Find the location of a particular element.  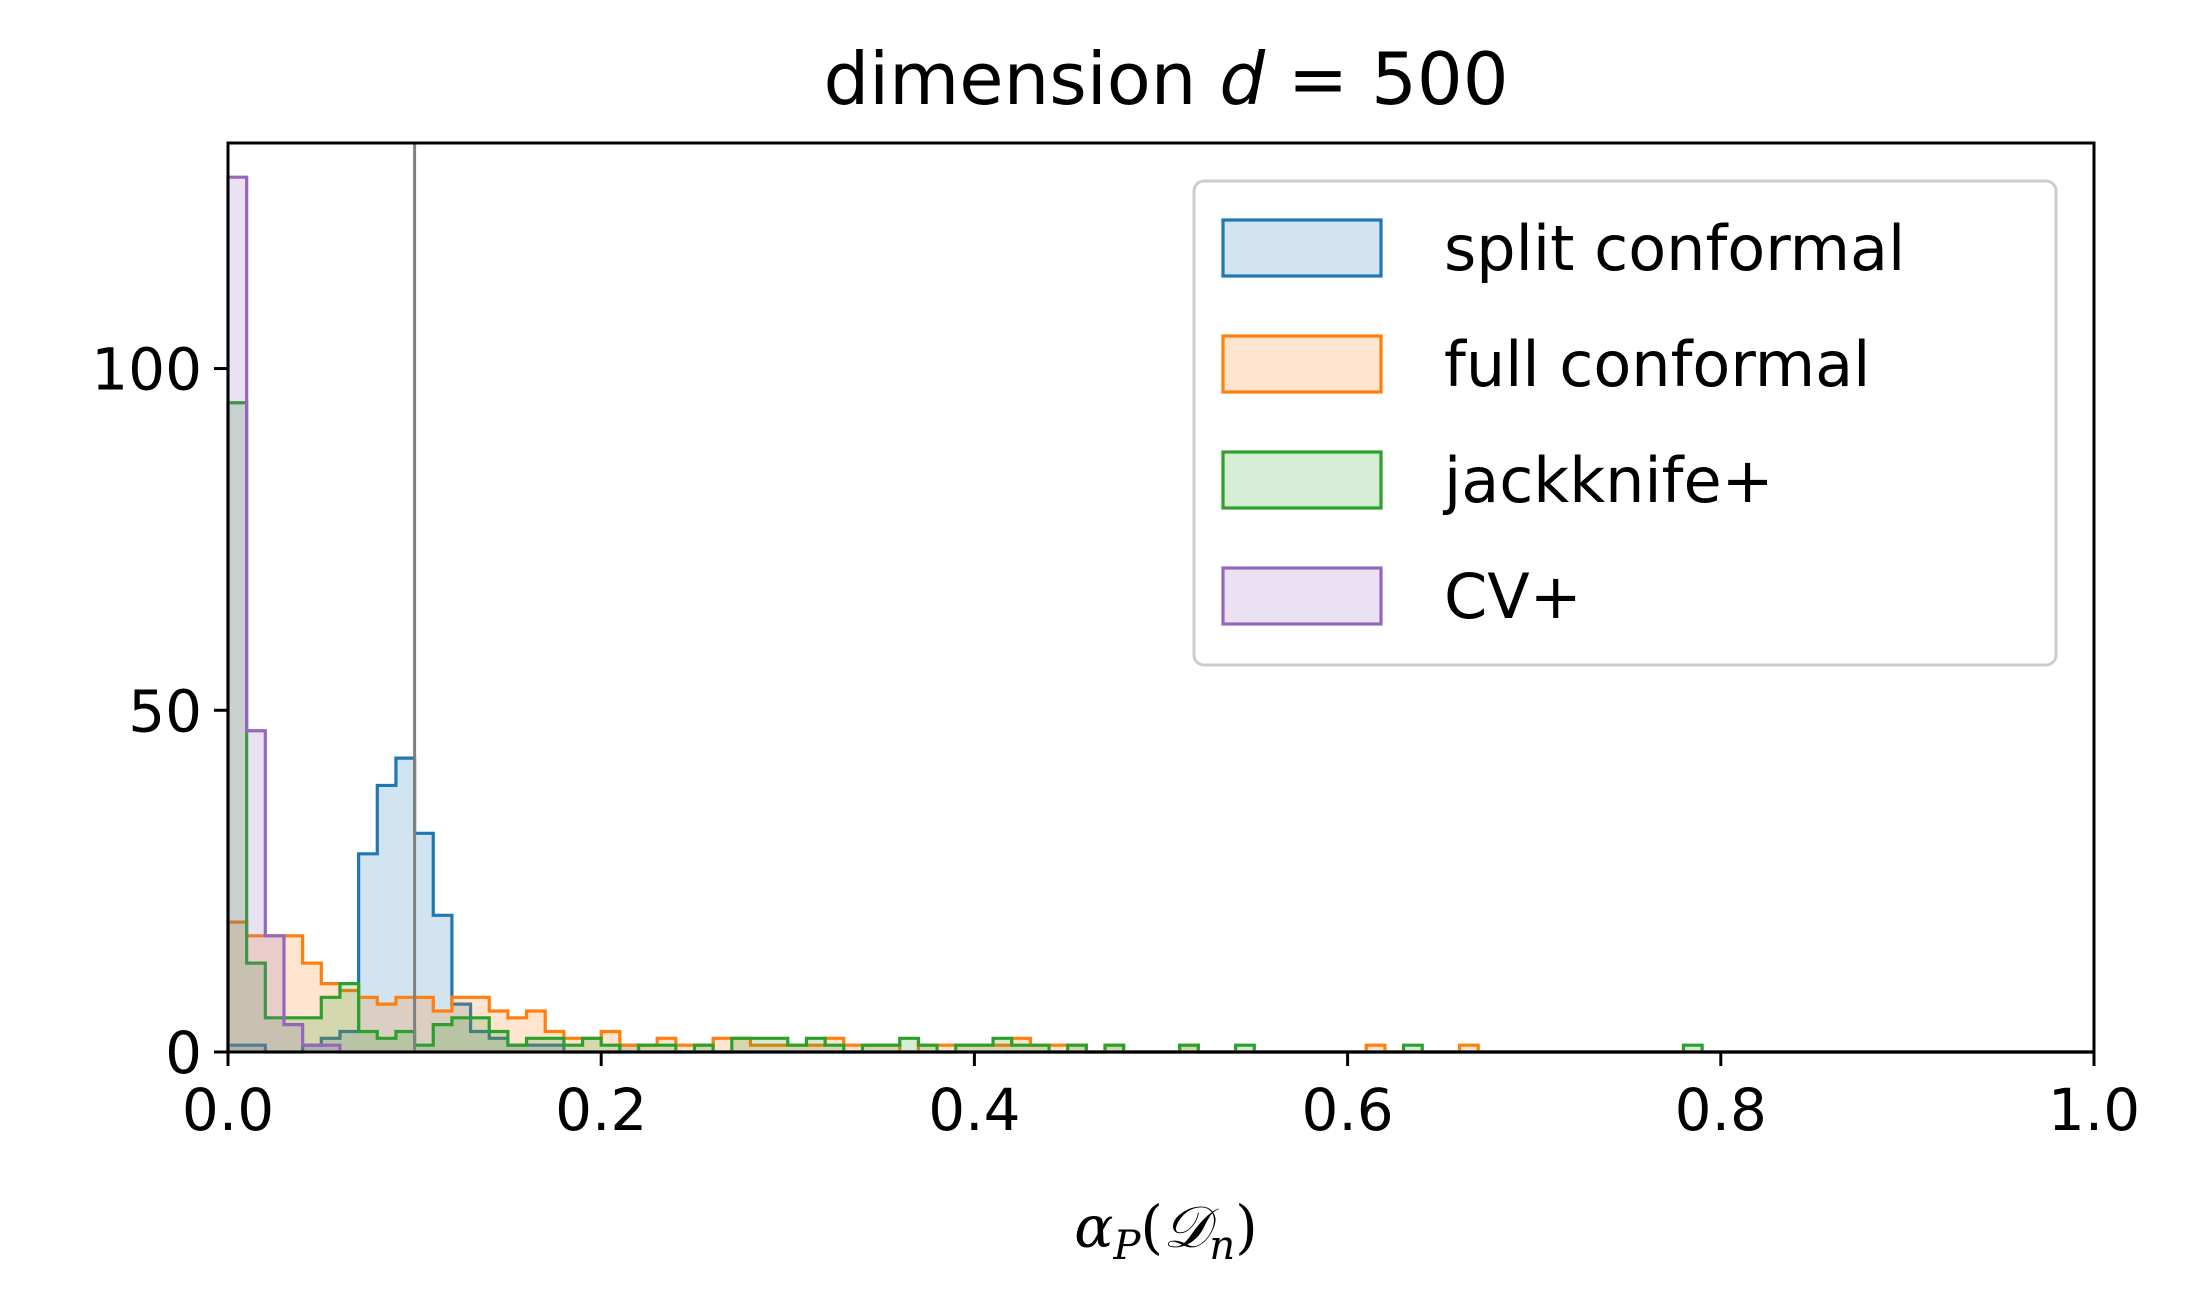

legend-item: full conformal is located at coordinates (1545, 364).